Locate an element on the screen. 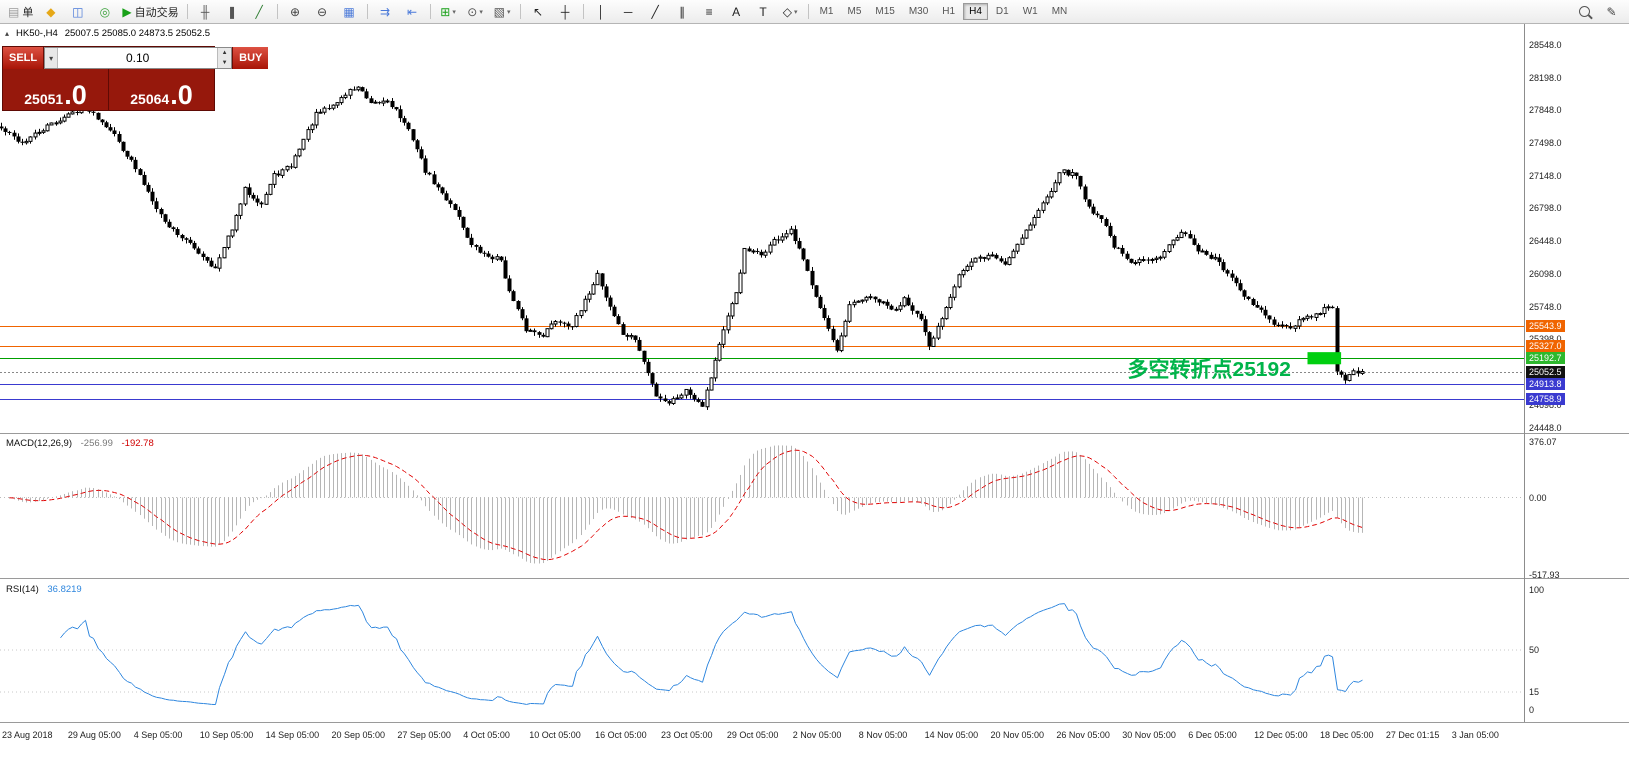 This screenshot has width=1629, height=769. time-axis-label: 4 Sep 05:00 is located at coordinates (158, 735).